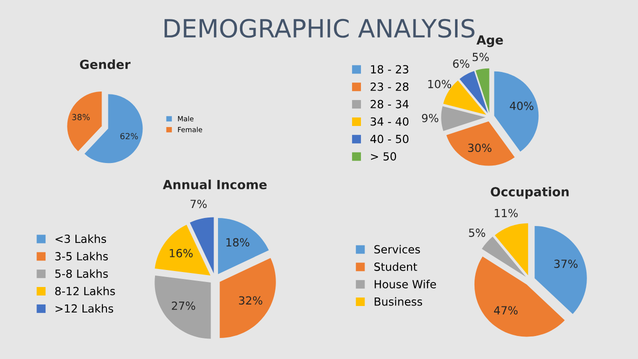  I want to click on chart-title: Occupation, so click(529, 192).